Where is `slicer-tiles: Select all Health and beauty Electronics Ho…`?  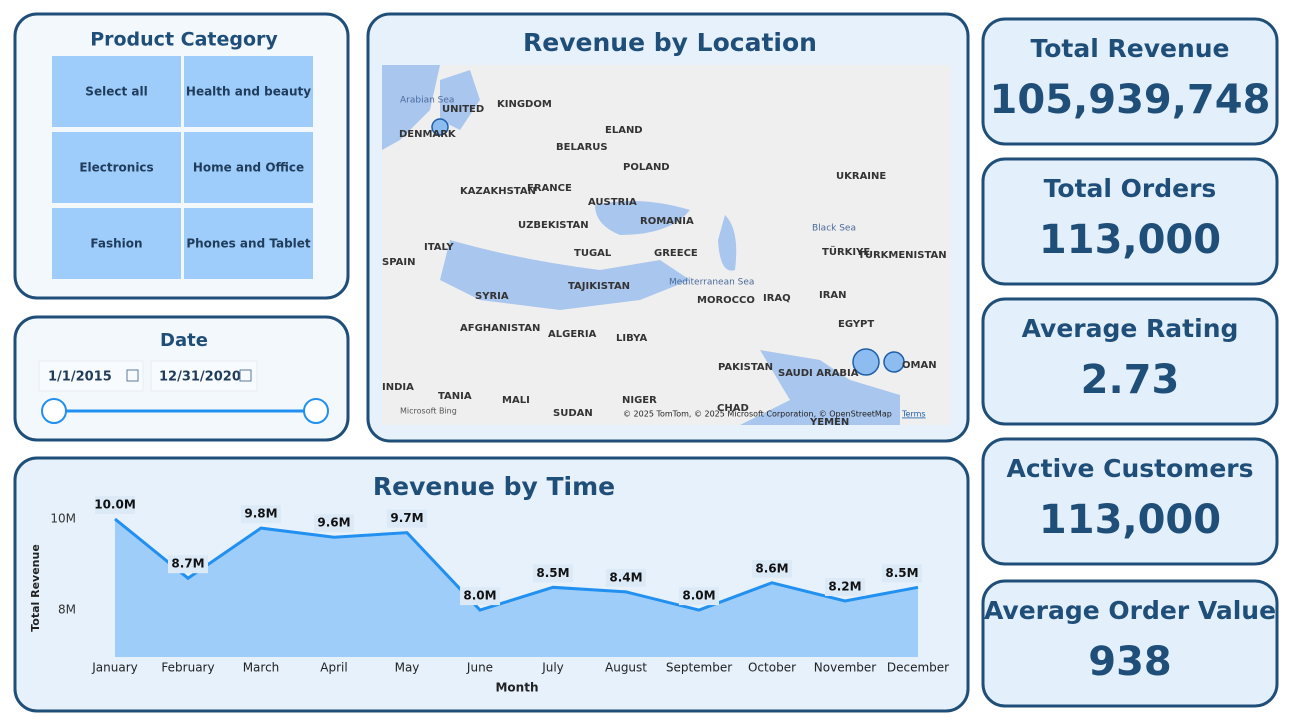 slicer-tiles: Select all Health and beauty Electronics Ho… is located at coordinates (182, 167).